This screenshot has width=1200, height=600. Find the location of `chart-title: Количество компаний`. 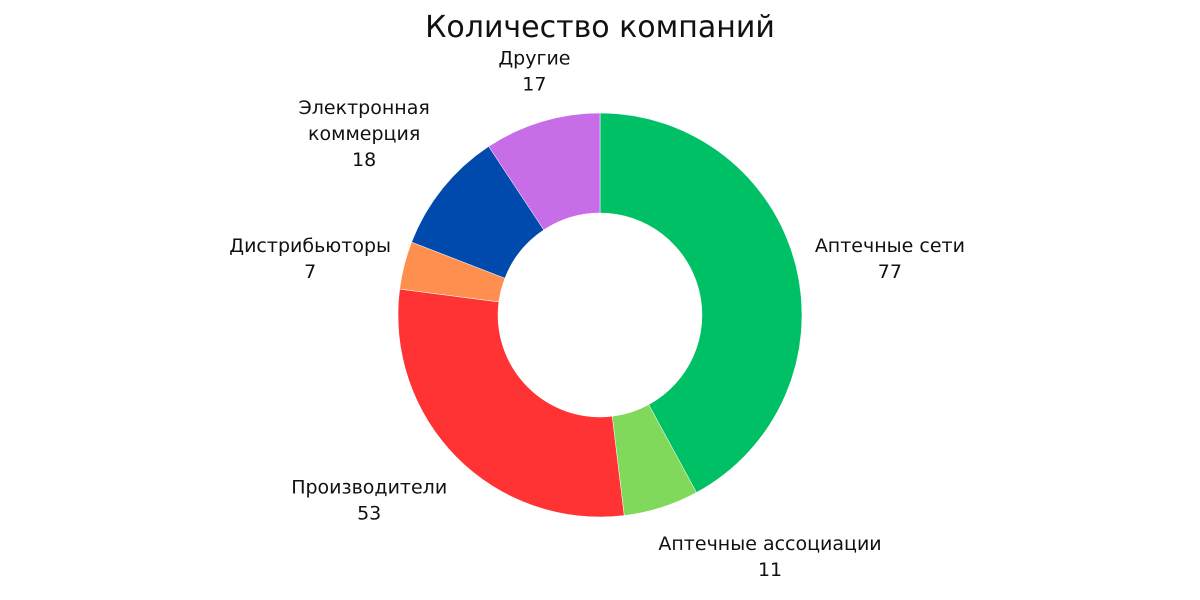

chart-title: Количество компаний is located at coordinates (600, 27).